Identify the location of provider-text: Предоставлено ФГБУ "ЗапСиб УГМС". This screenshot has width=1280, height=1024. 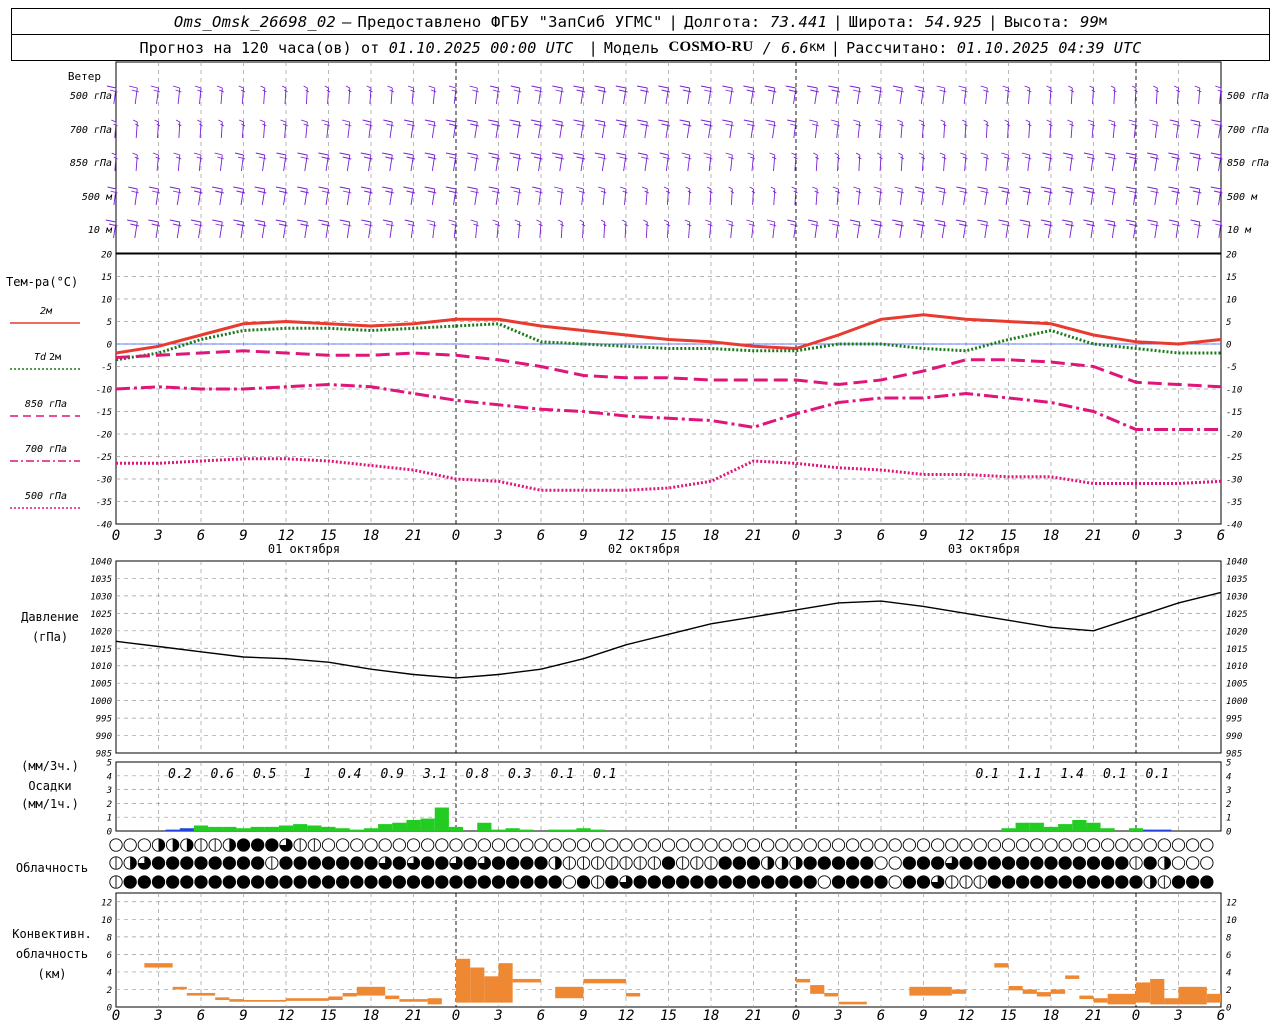
(510, 21).